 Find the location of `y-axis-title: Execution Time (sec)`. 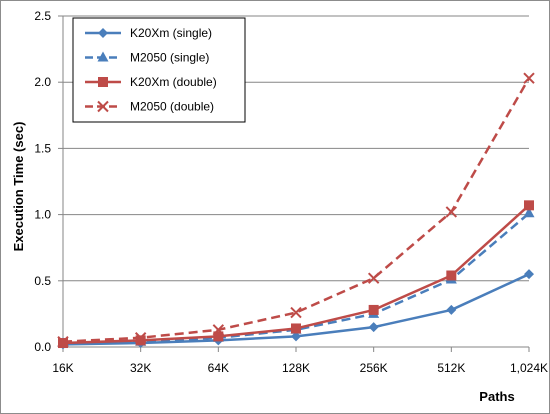

y-axis-title: Execution Time (sec) is located at coordinates (18, 187).